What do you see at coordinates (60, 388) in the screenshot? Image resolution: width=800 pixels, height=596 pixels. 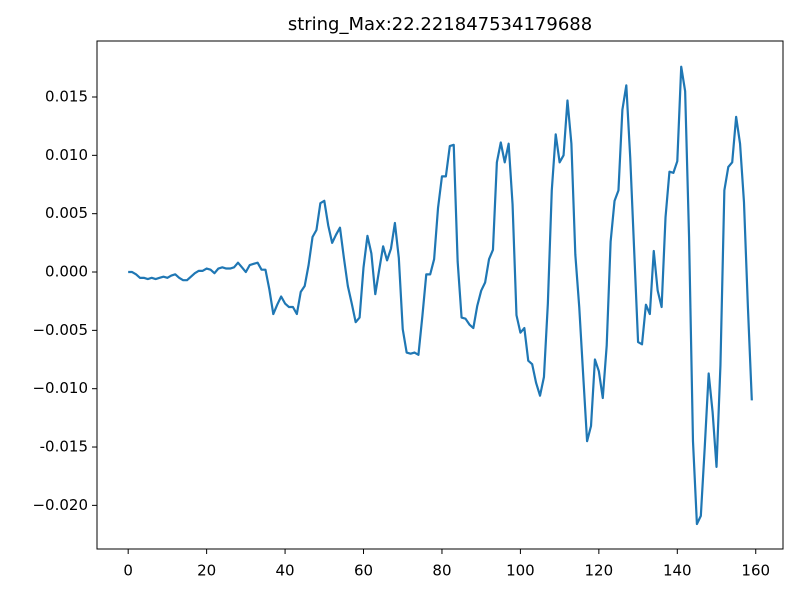 I see `y-tick-label: −0.010` at bounding box center [60, 388].